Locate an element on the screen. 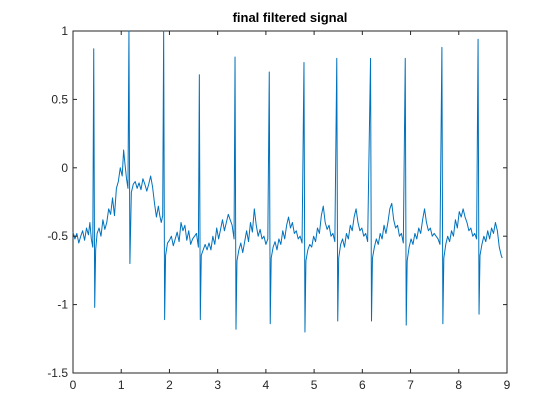  x-tick-label: 9 is located at coordinates (507, 385).